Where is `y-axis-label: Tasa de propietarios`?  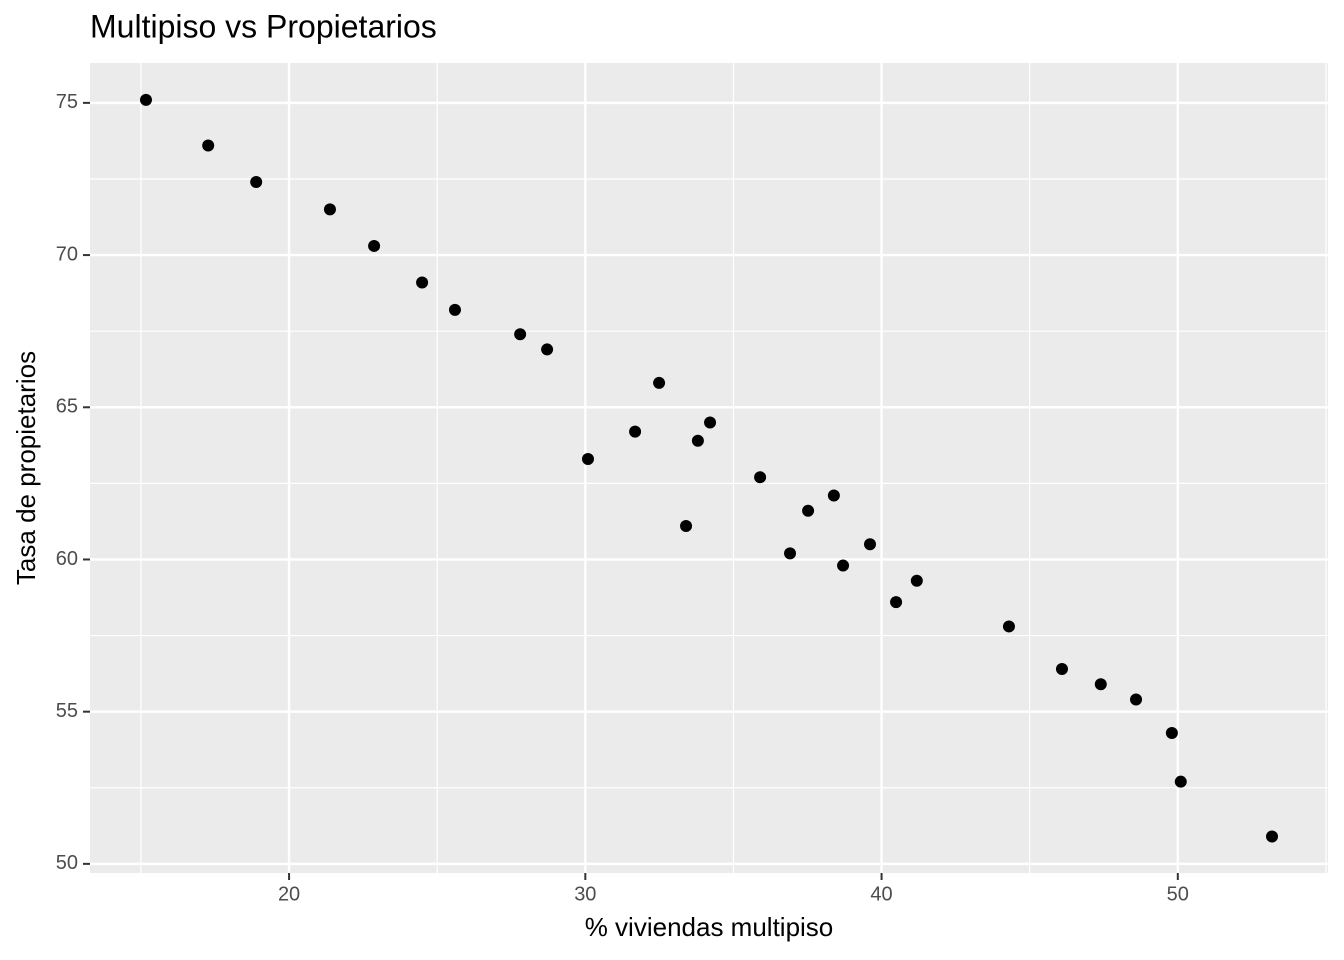 y-axis-label: Tasa de propietarios is located at coordinates (26, 468).